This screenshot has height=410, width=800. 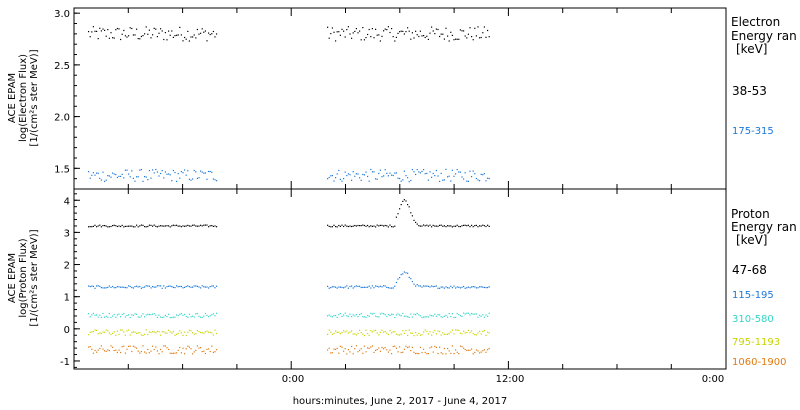 What do you see at coordinates (62, 66) in the screenshot?
I see `y-tick-label: 2.5` at bounding box center [62, 66].